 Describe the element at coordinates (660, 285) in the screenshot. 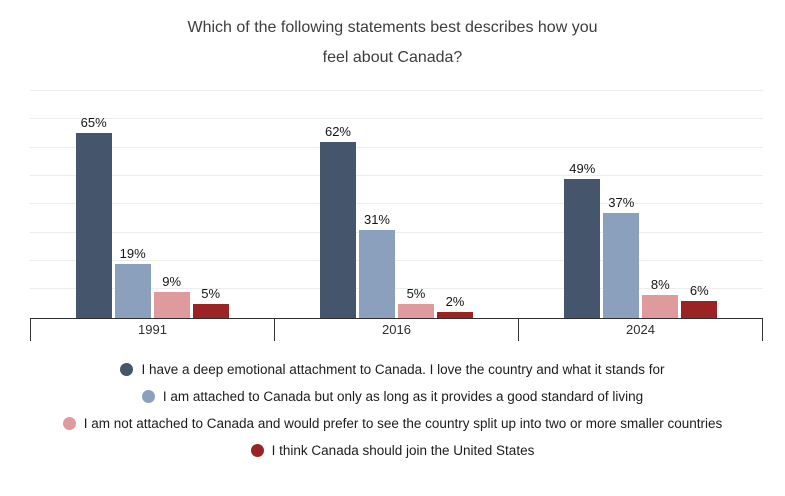

I see `bar-value-label: 8%` at that location.